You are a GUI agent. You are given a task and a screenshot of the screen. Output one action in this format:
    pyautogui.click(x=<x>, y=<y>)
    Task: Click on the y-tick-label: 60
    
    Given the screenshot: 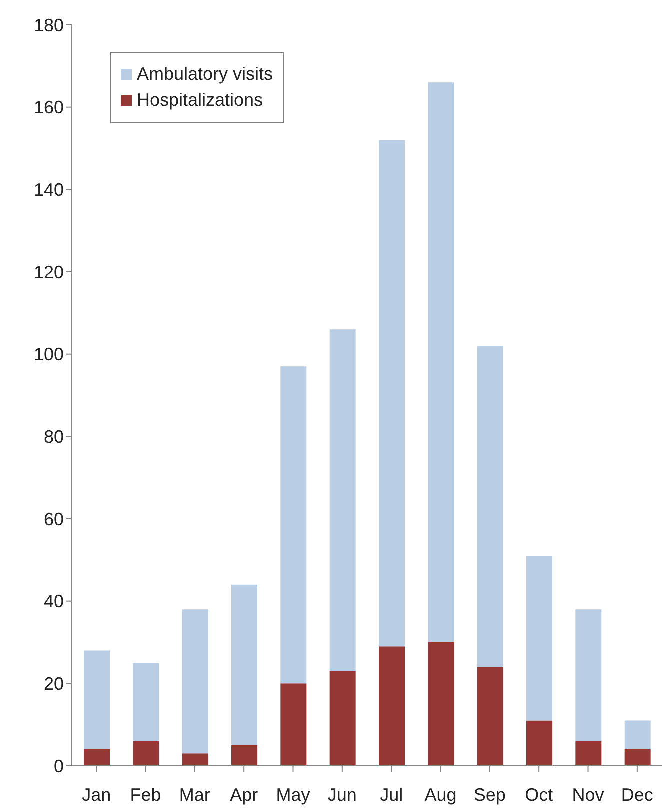 What is the action you would take?
    pyautogui.click(x=54, y=519)
    